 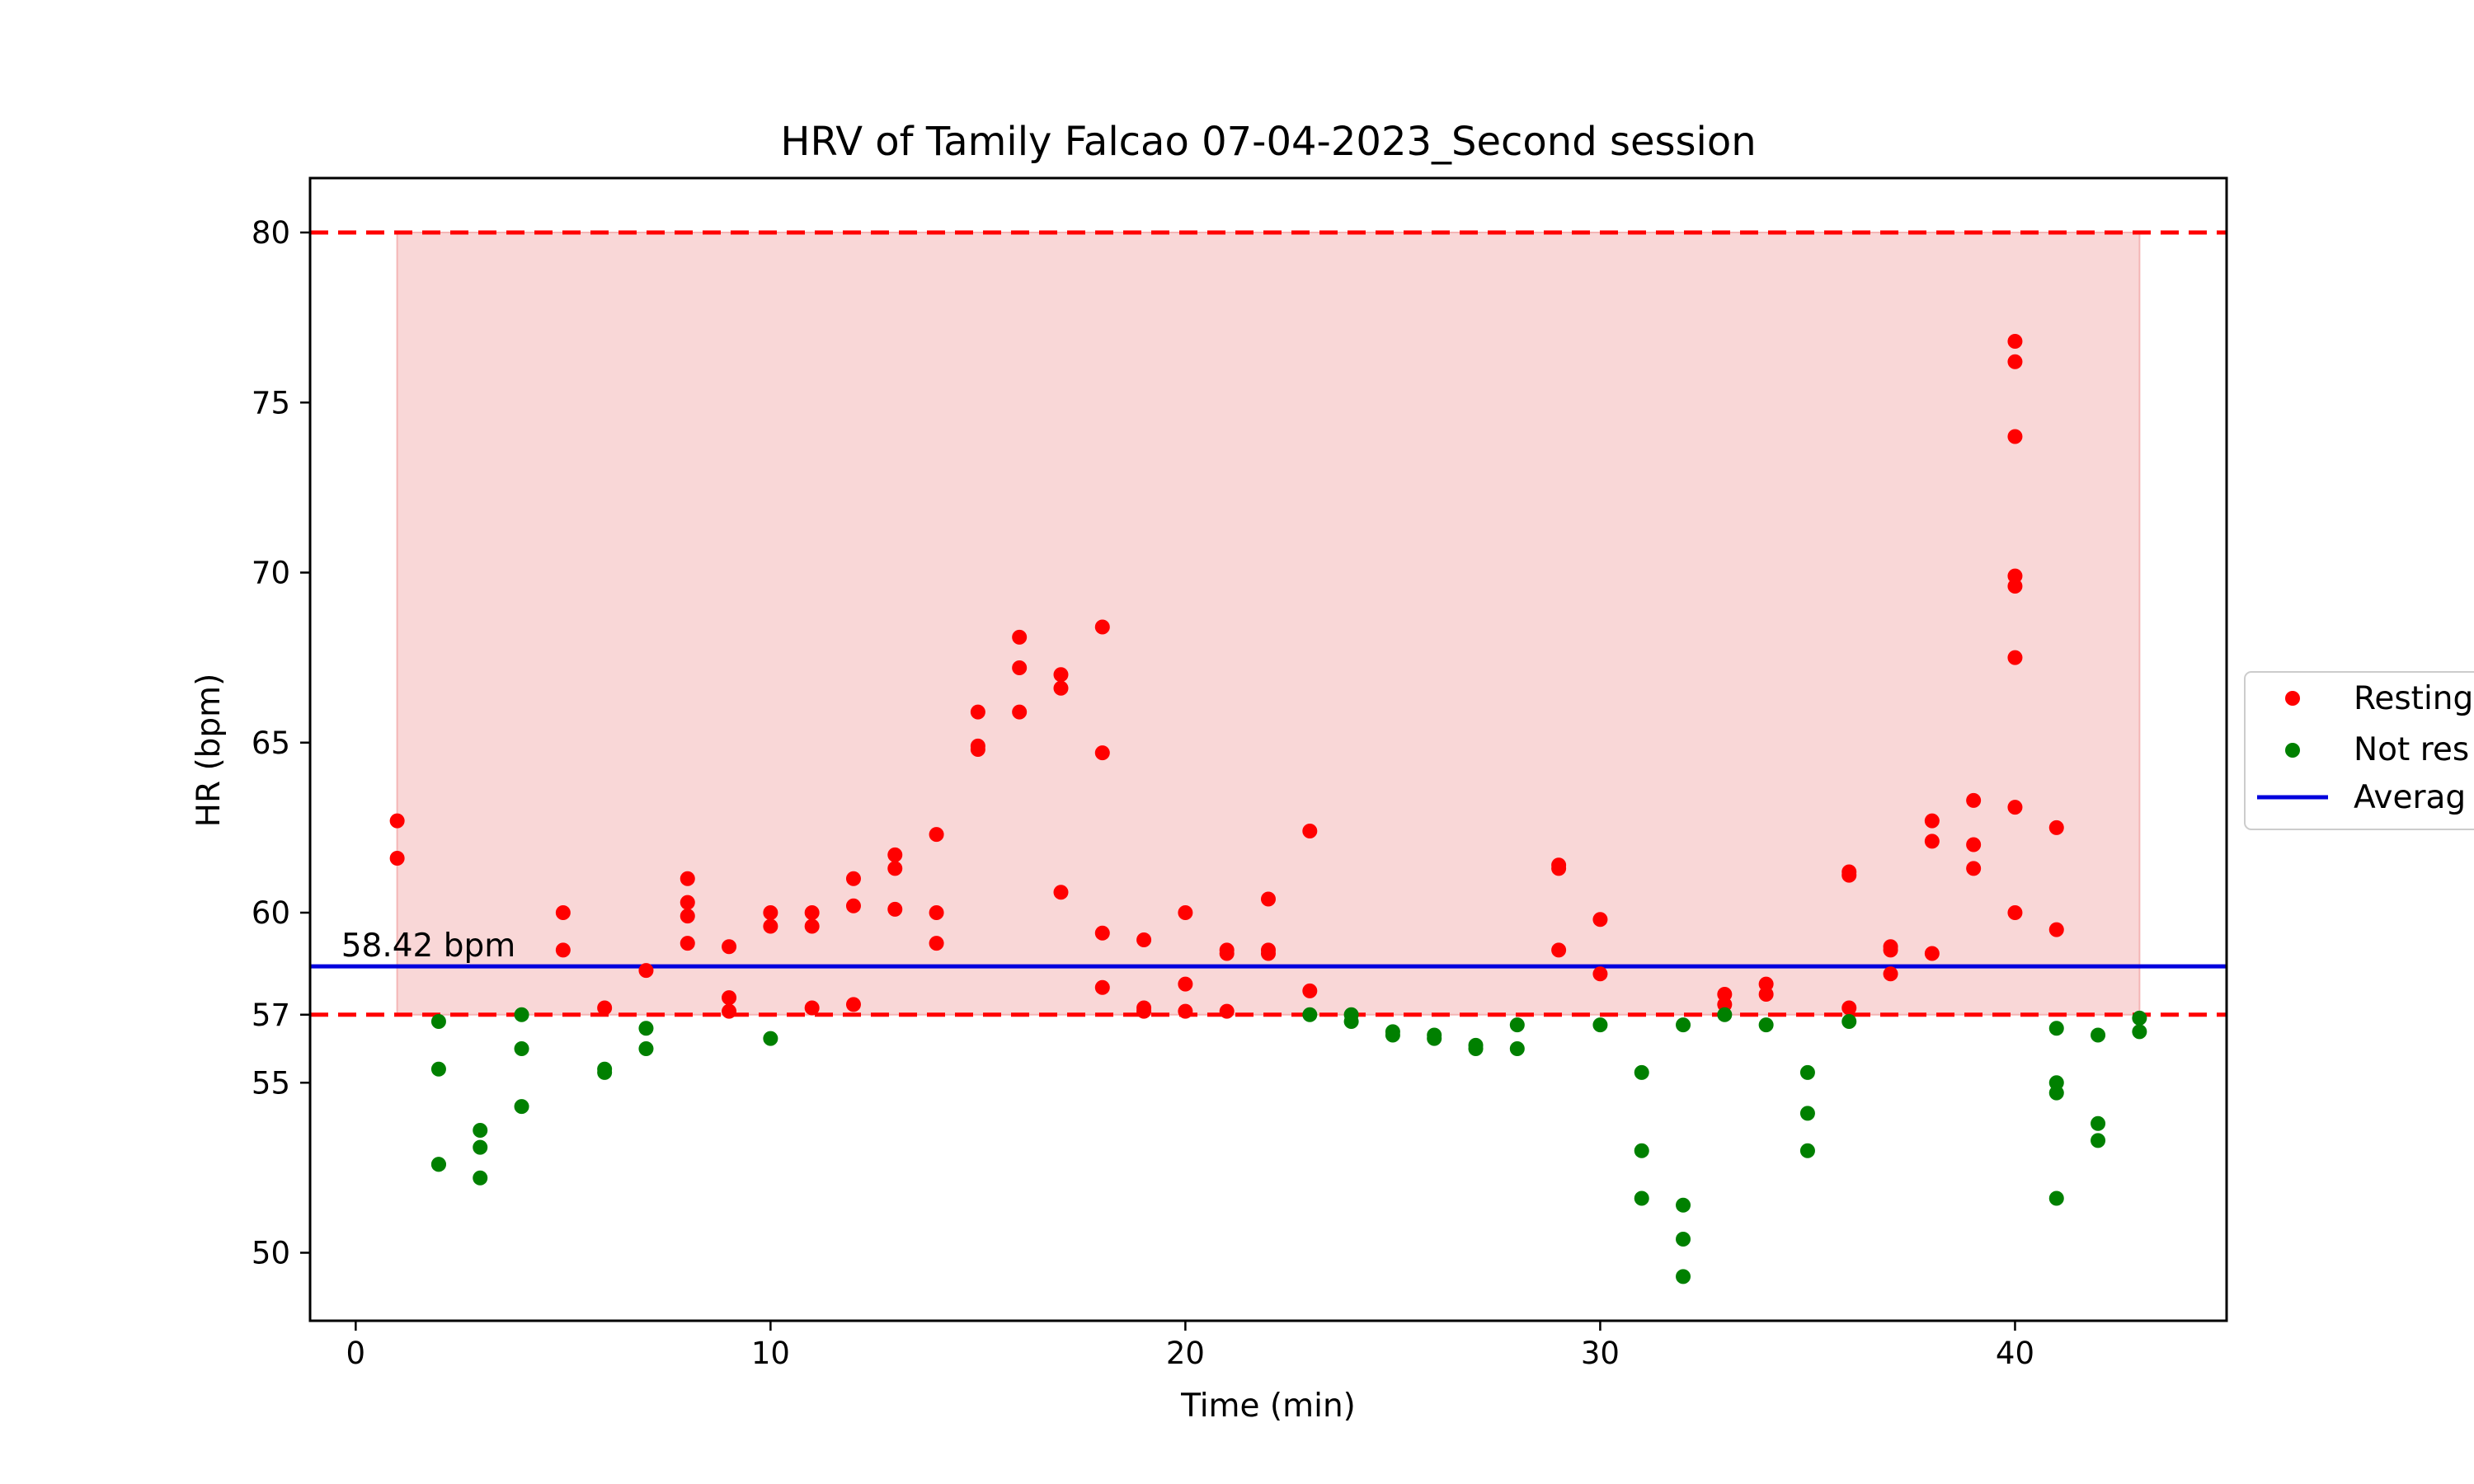 I want to click on legend: Resting Not res Averag, so click(x=2359, y=750).